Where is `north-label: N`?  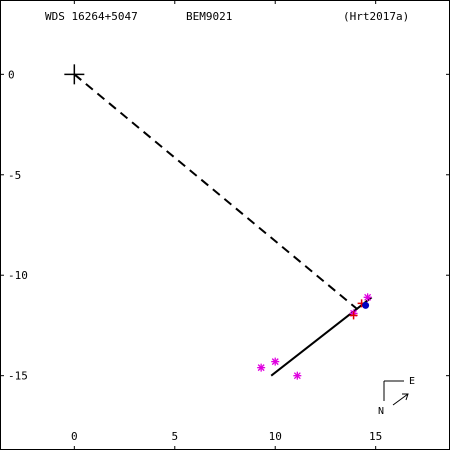 north-label: N is located at coordinates (381, 411).